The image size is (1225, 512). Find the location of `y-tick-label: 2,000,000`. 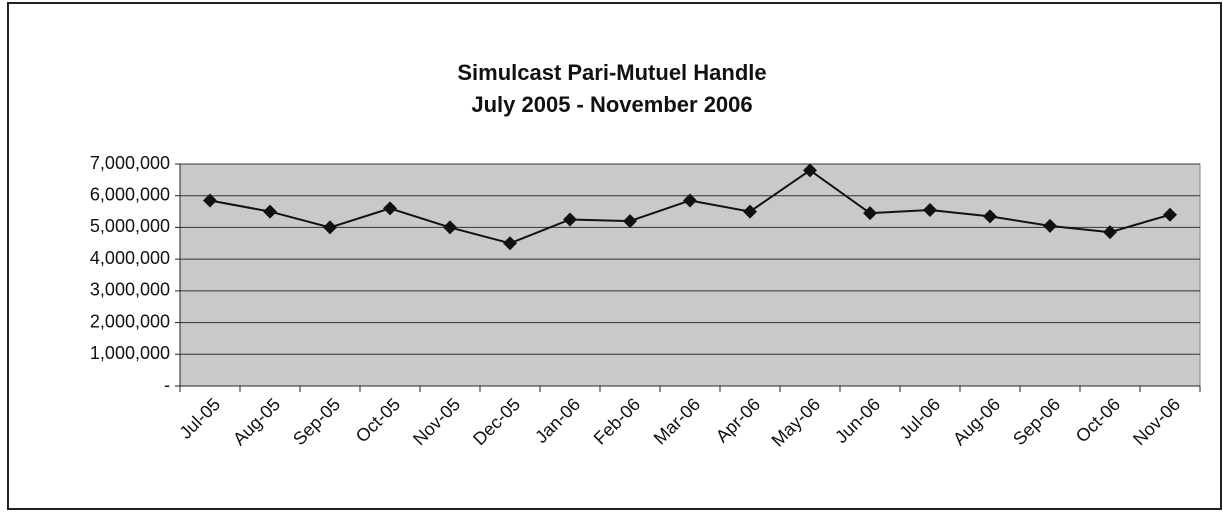

y-tick-label: 2,000,000 is located at coordinates (130, 321).